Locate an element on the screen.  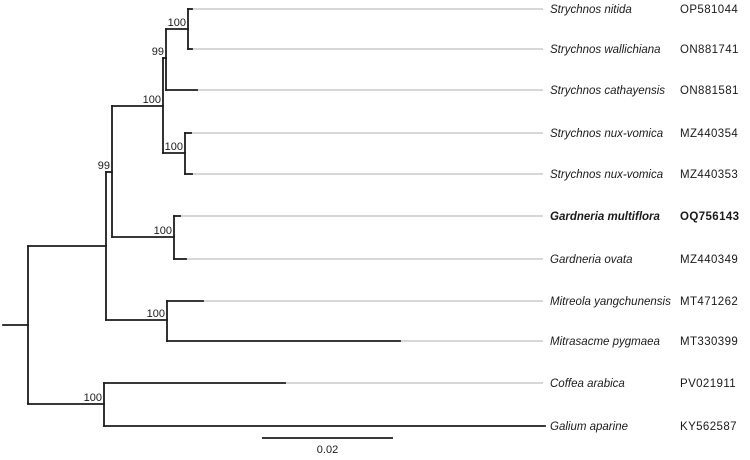
taxon-label: Mitreola yangchunensis is located at coordinates (610, 302).